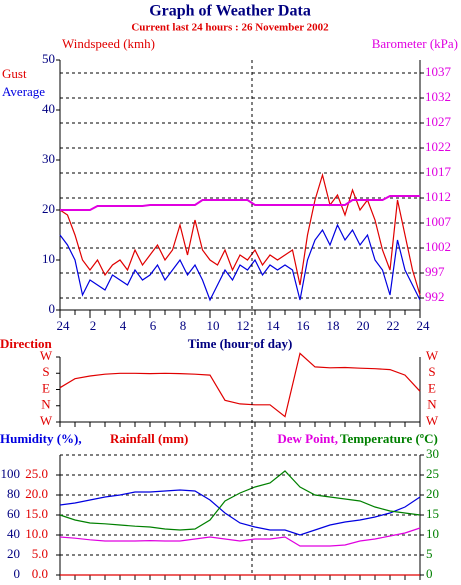  I want to click on y-tick-label: 60, so click(13, 513).